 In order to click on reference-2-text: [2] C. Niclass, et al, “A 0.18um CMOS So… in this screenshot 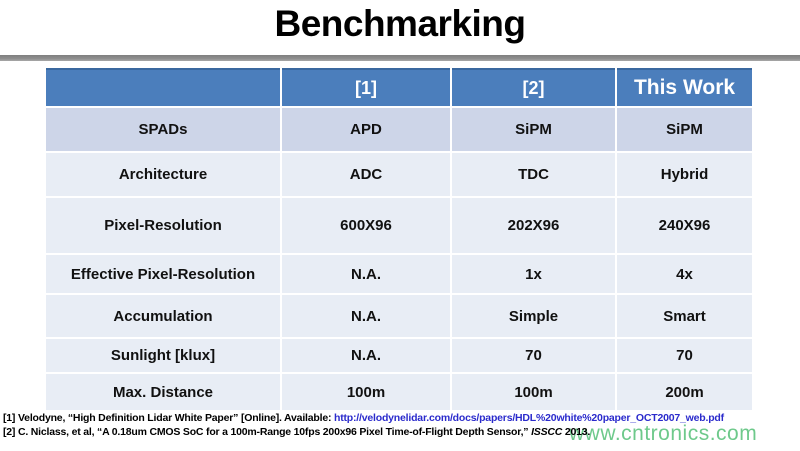, I will do `click(267, 432)`.